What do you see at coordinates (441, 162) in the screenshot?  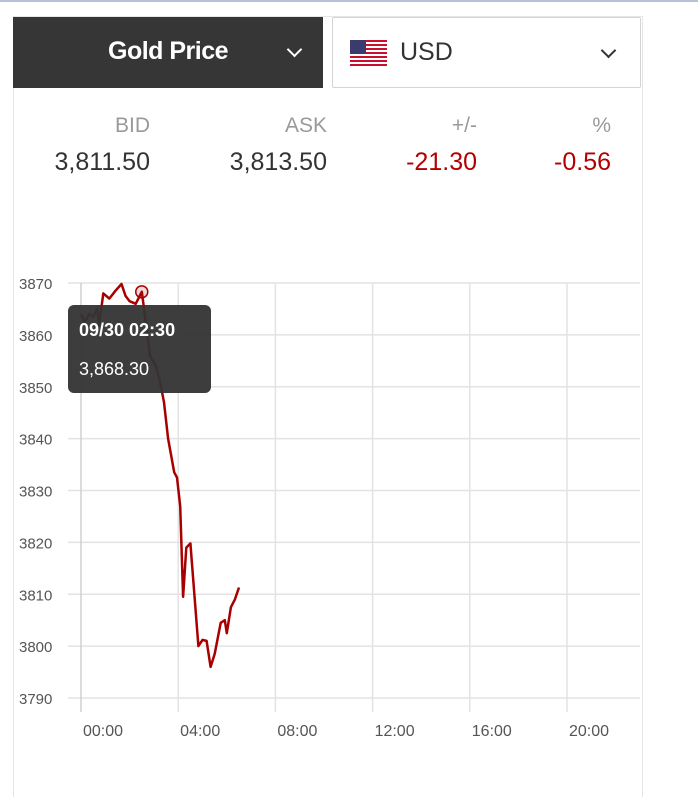 I see `change-value: -21.30` at bounding box center [441, 162].